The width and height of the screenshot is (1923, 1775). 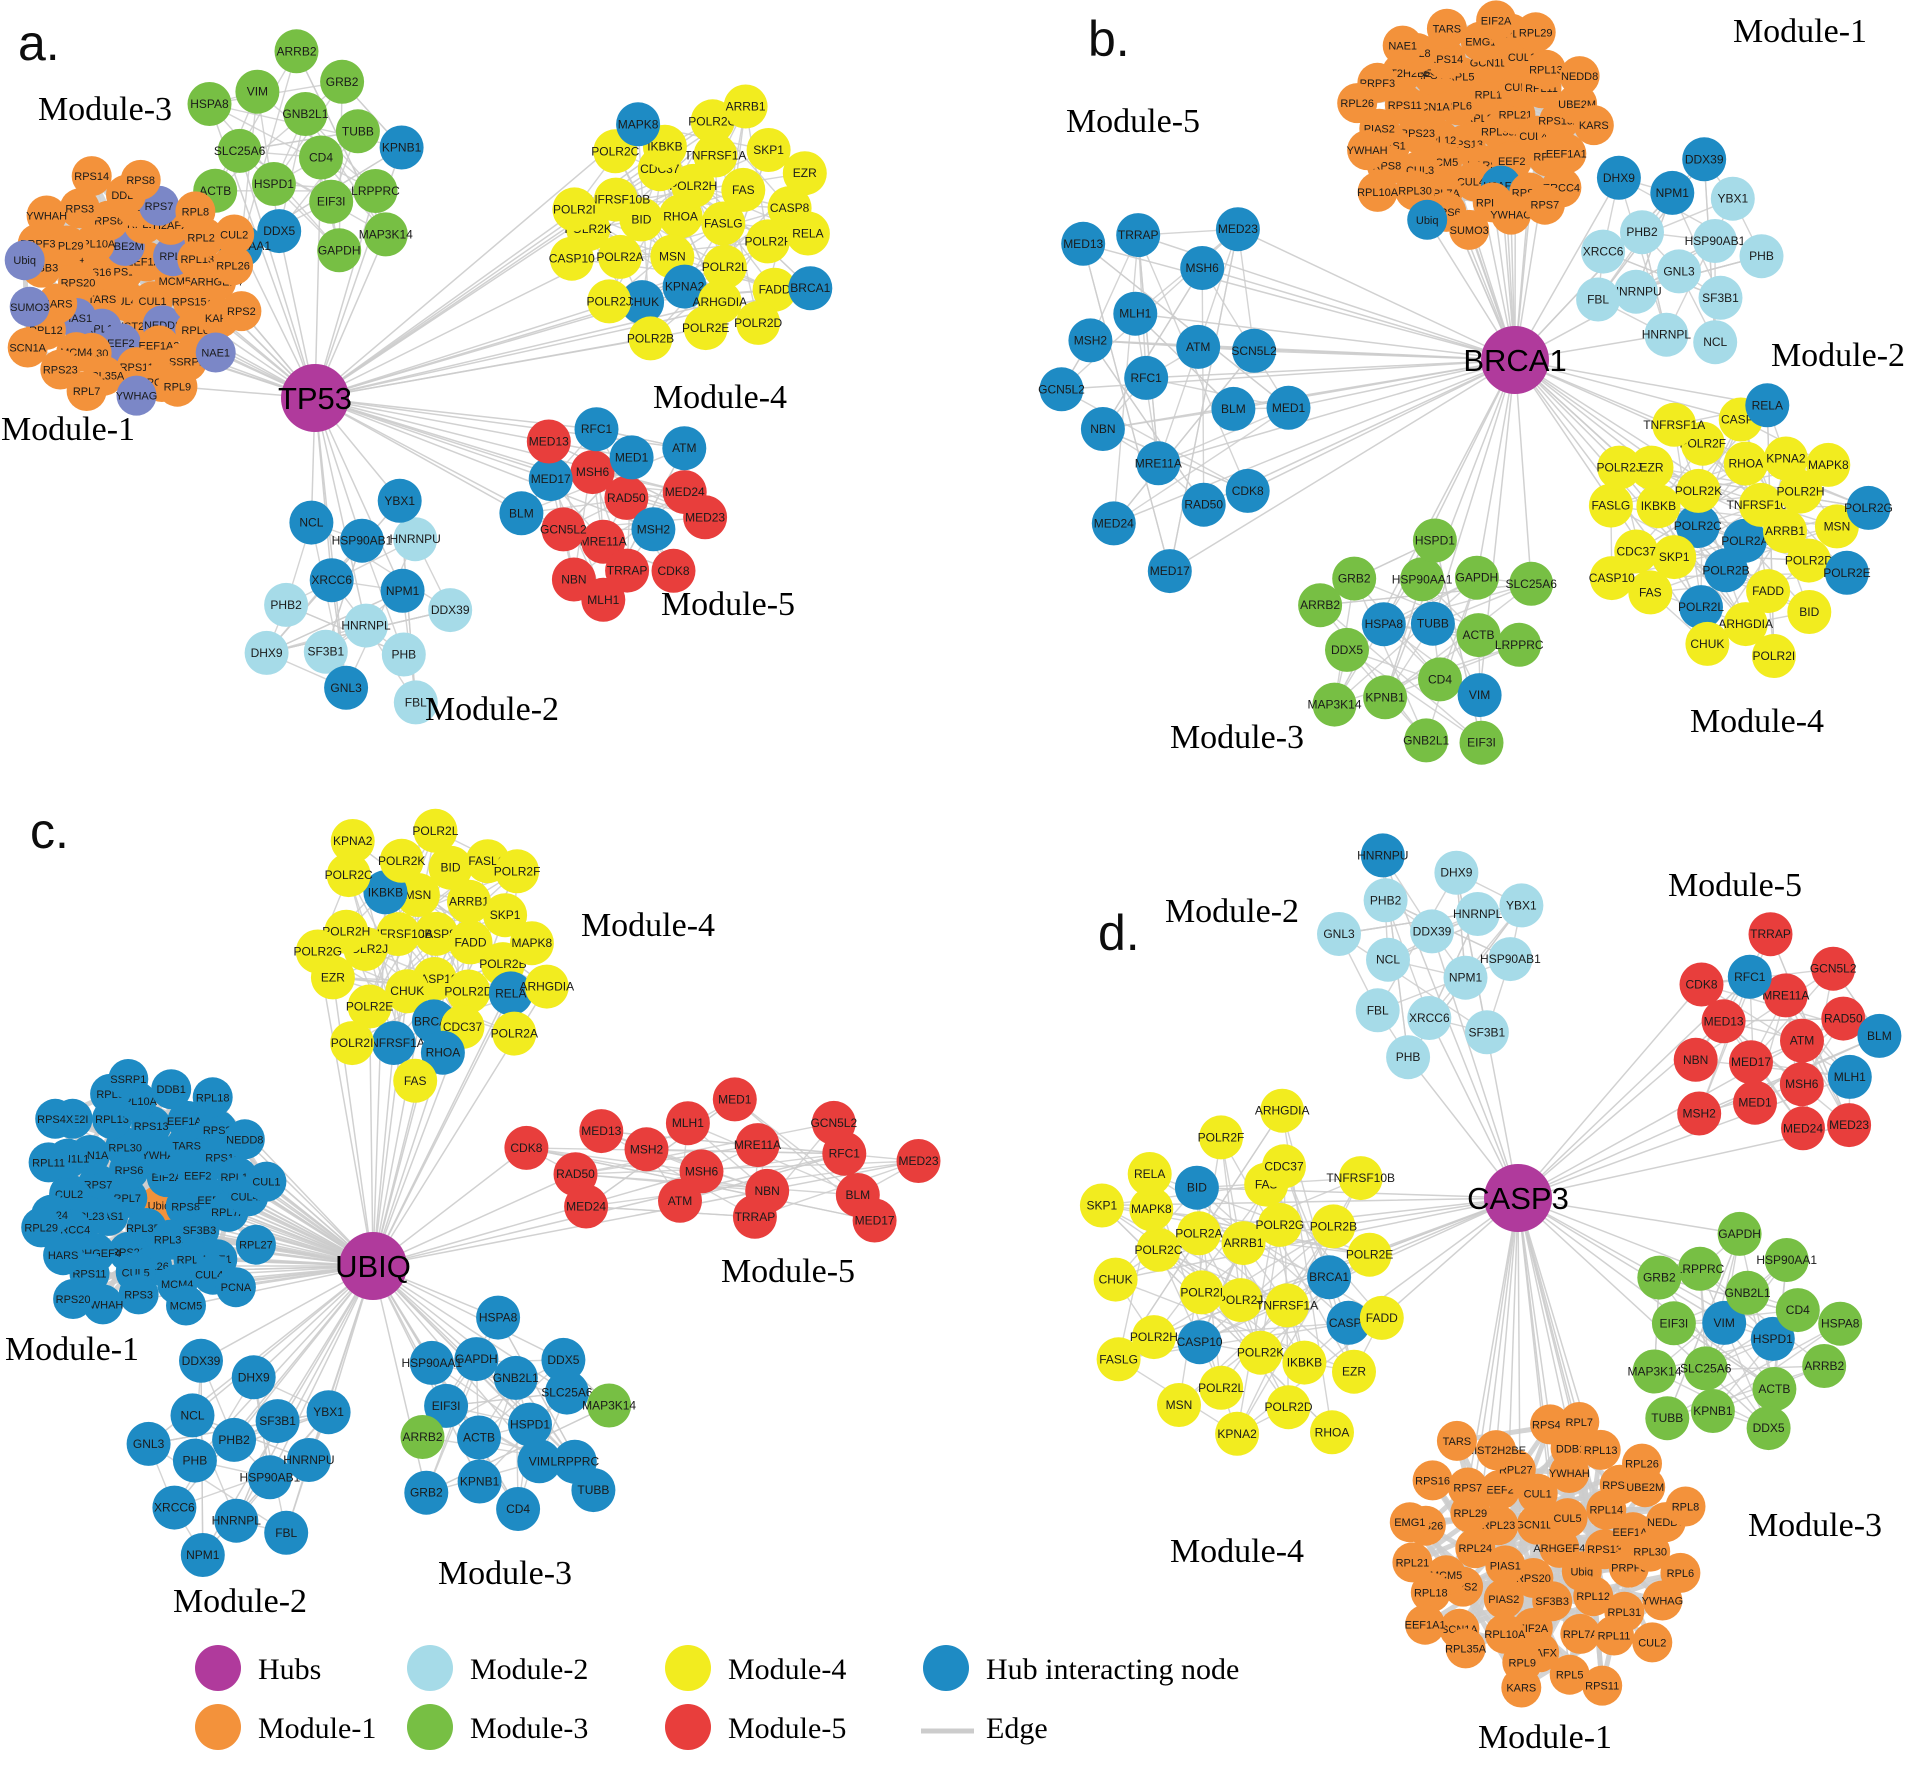 I want to click on node-label: HNRNPL, so click(x=366, y=626).